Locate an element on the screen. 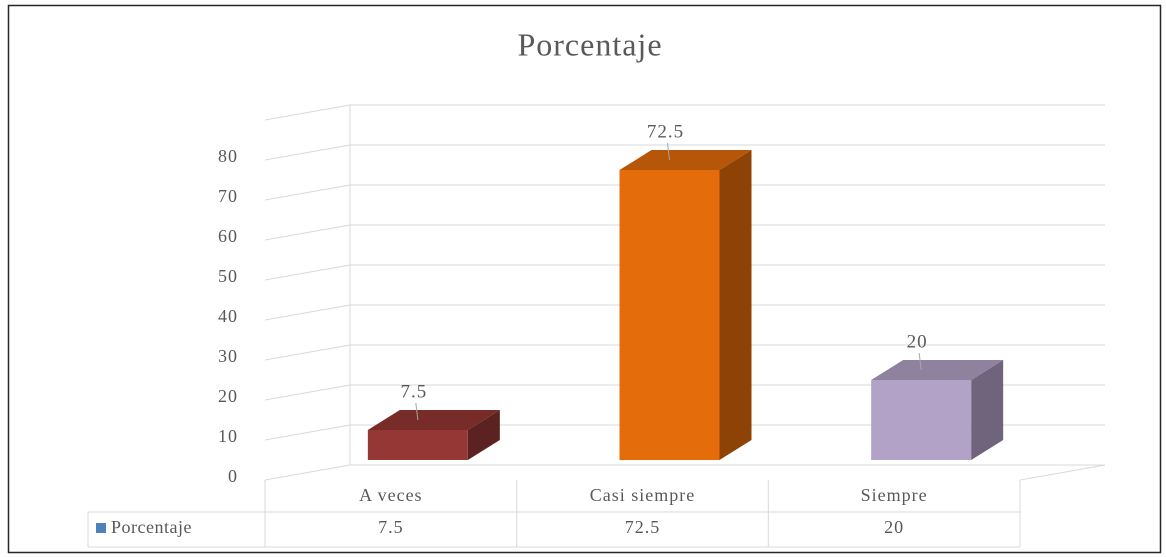 The width and height of the screenshot is (1166, 557). y-tick-label: 10 is located at coordinates (228, 436).